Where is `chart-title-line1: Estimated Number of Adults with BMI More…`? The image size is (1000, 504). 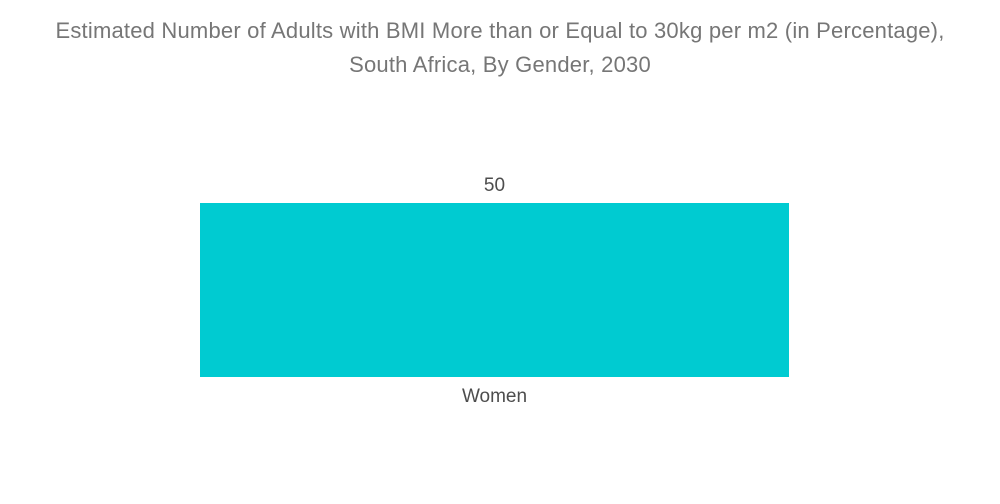
chart-title-line1: Estimated Number of Adults with BMI More… is located at coordinates (500, 30).